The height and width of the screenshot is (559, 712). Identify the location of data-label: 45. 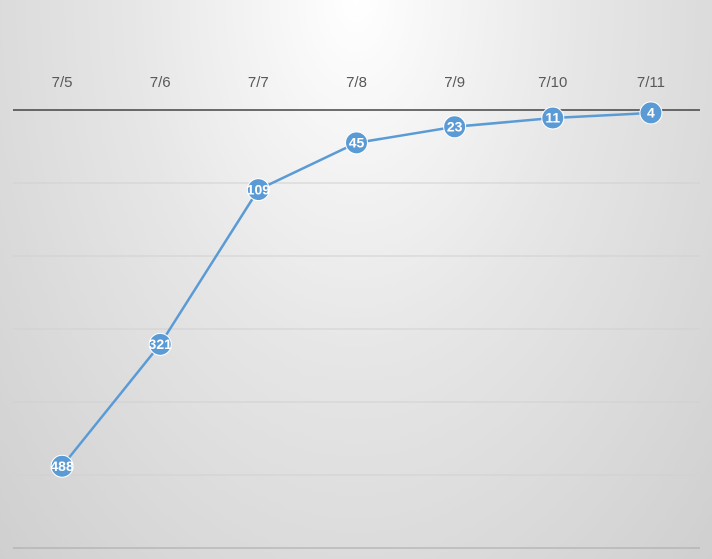
(357, 143).